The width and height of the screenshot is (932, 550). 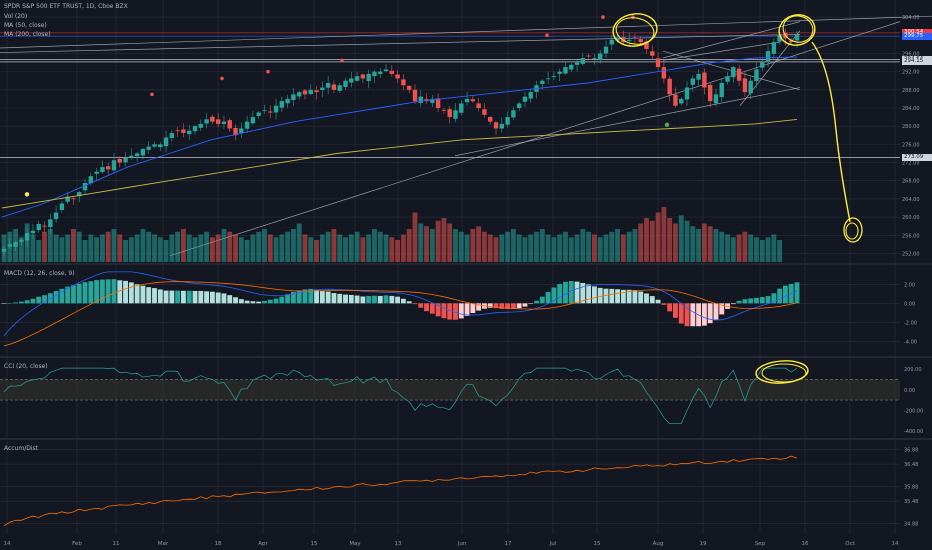 What do you see at coordinates (911, 91) in the screenshot?
I see `price-tick-label: 288.00` at bounding box center [911, 91].